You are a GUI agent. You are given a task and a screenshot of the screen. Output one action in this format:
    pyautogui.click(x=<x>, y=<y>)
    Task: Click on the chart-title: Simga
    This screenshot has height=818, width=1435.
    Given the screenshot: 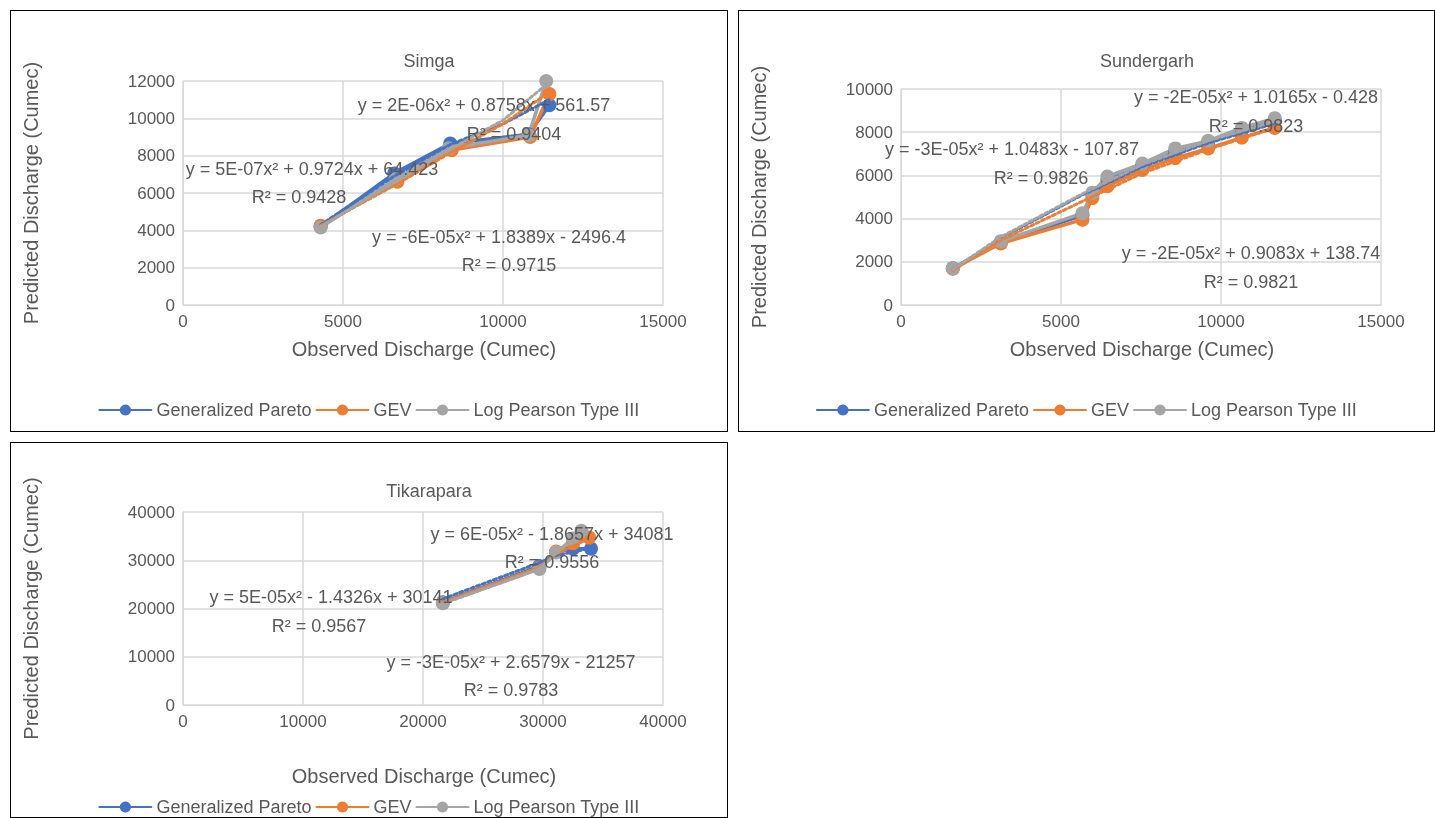 What is the action you would take?
    pyautogui.click(x=429, y=61)
    